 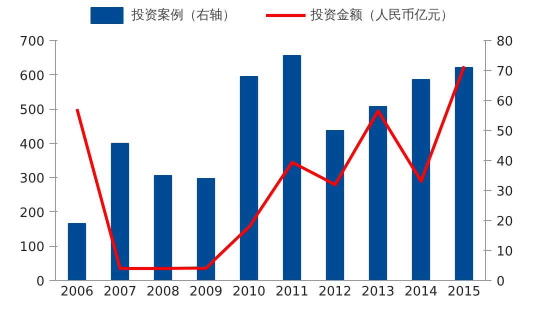 I want to click on y2-tick-label: 70, so click(x=505, y=72).